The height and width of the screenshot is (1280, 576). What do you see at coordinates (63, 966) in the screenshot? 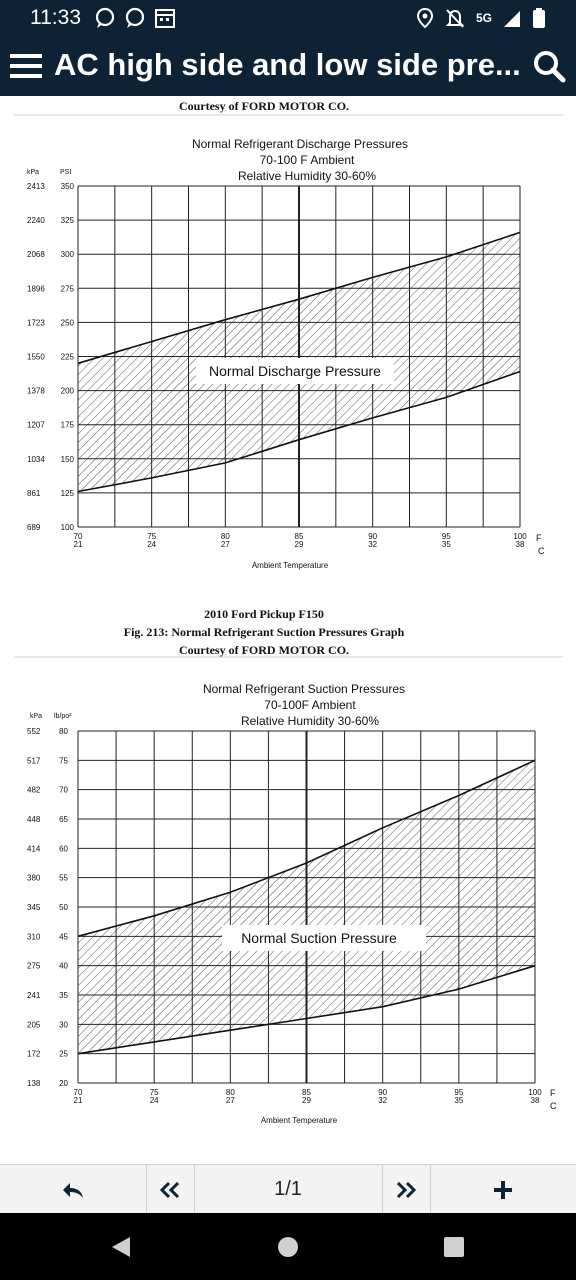
I see `y-tick-psi: 40` at bounding box center [63, 966].